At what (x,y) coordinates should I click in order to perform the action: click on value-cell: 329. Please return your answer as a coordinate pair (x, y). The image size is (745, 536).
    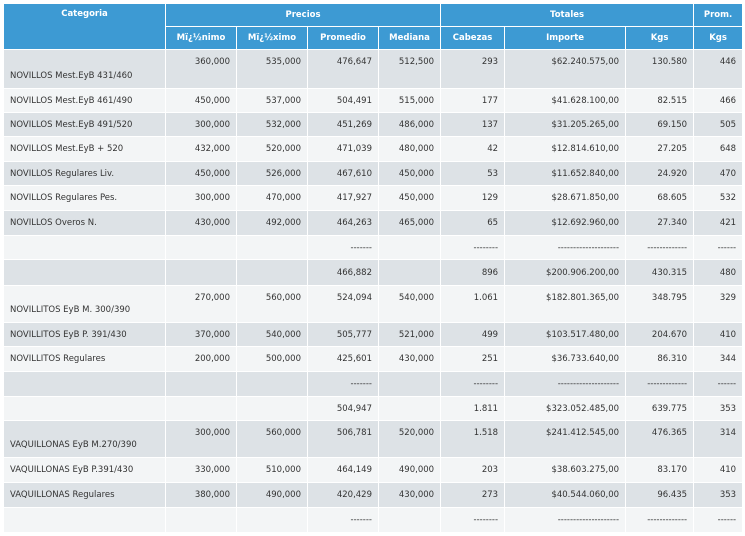
    Looking at the image, I should click on (718, 304).